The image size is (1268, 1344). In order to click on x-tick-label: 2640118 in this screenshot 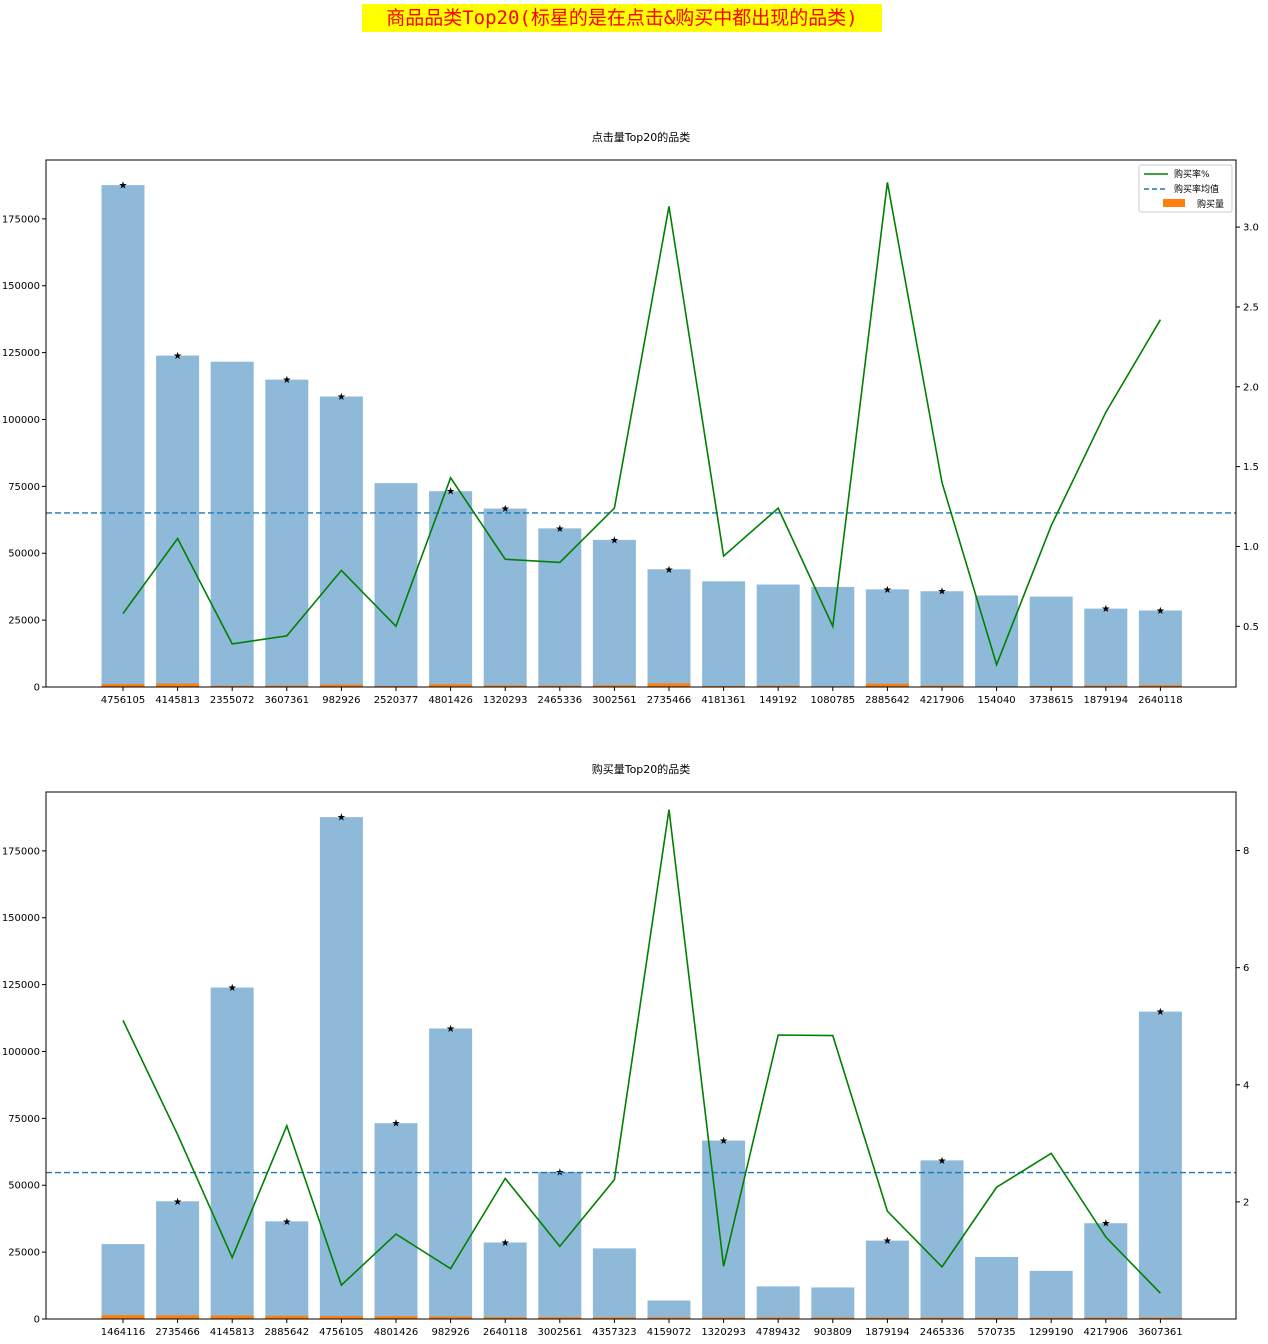, I will do `click(1160, 700)`.